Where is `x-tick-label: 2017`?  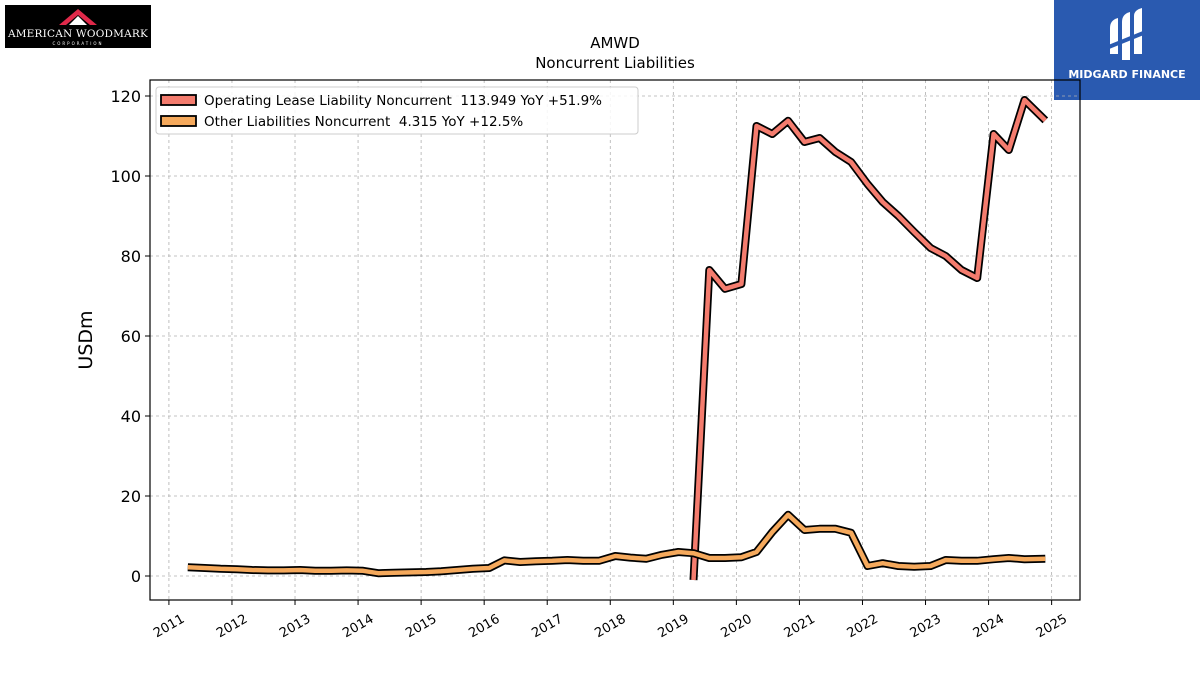
x-tick-label: 2017 is located at coordinates (547, 627).